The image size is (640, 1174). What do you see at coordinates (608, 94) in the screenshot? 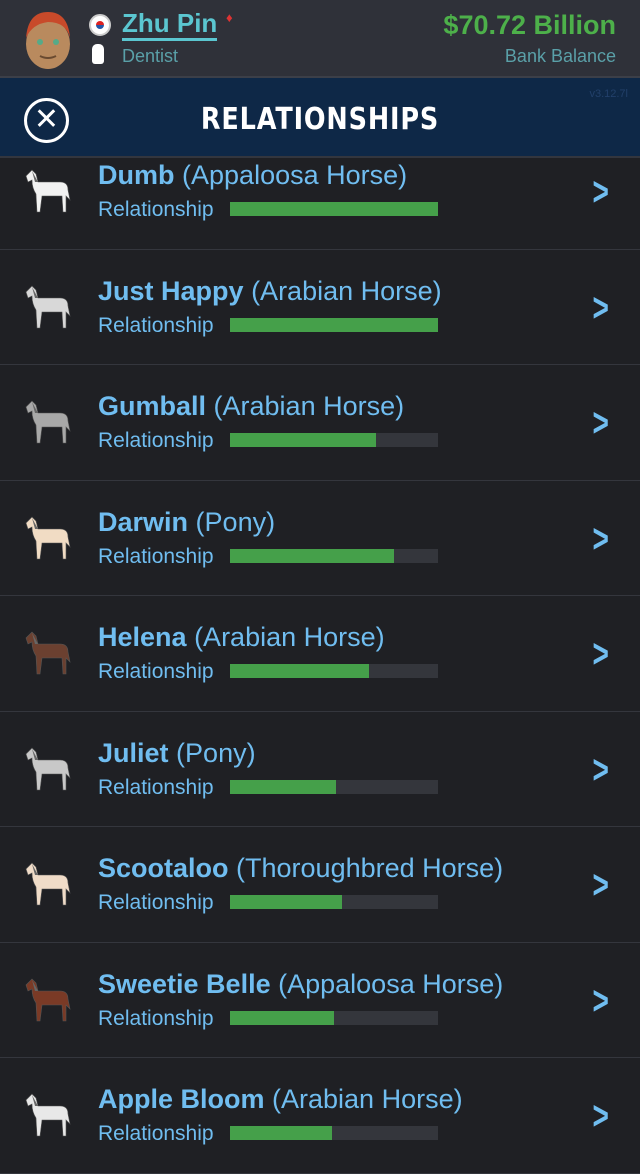
I see `version-label: v3.12.7l` at bounding box center [608, 94].